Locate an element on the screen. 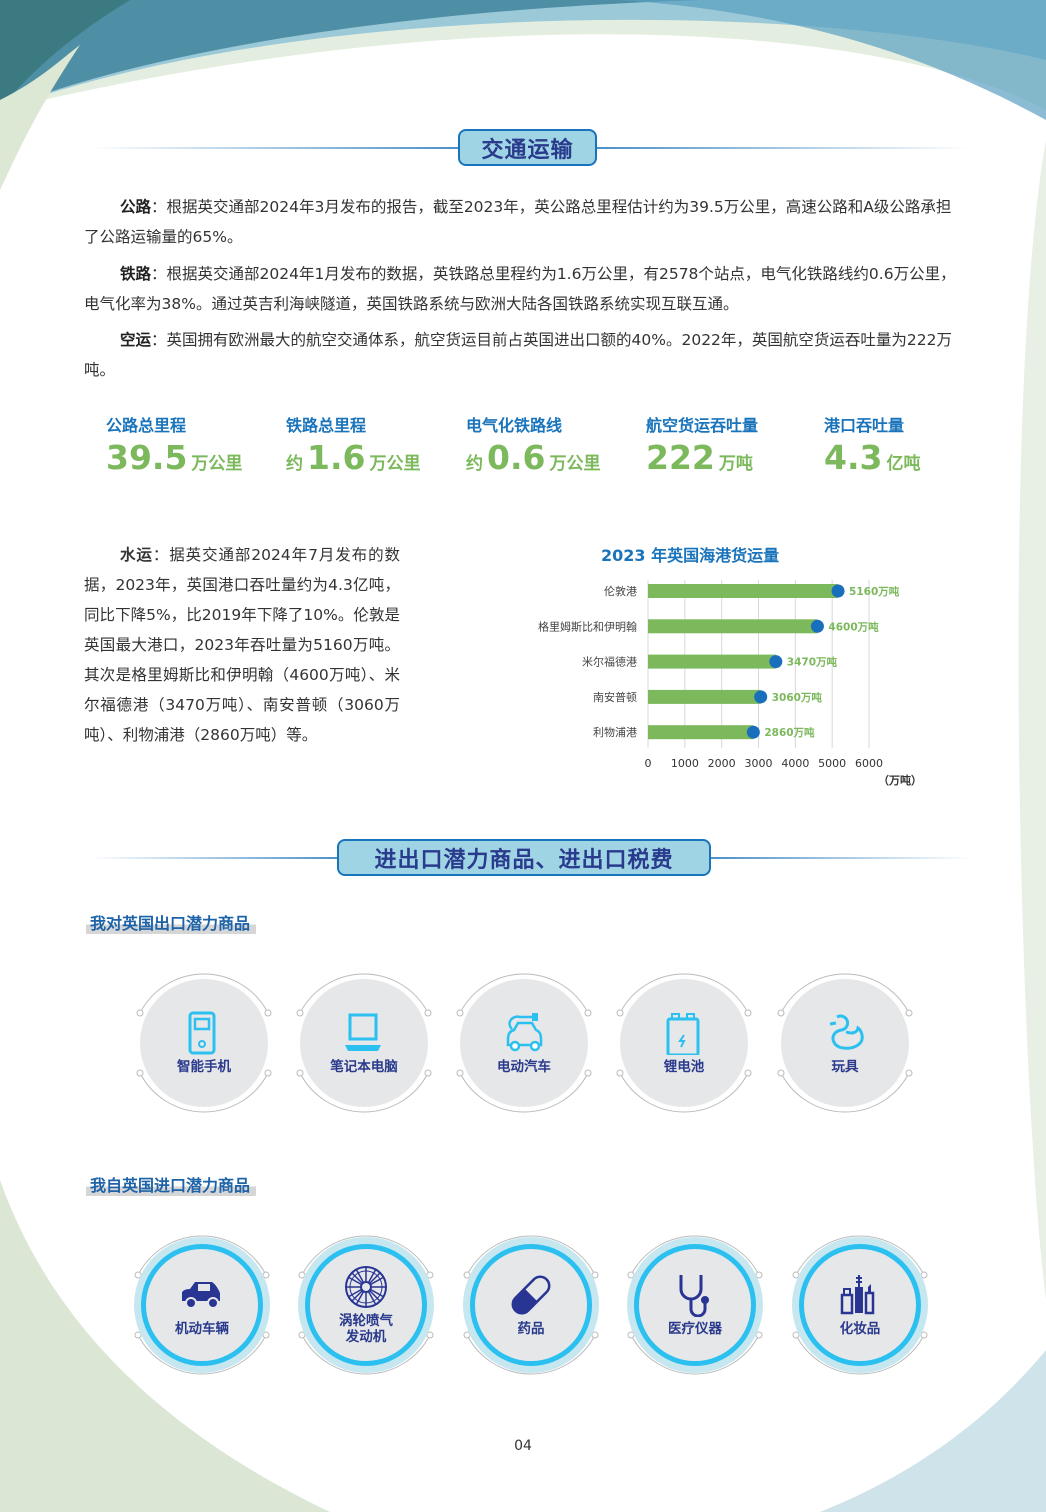 Image resolution: width=1046 pixels, height=1512 pixels. x-tick-label: 0 is located at coordinates (648, 763).